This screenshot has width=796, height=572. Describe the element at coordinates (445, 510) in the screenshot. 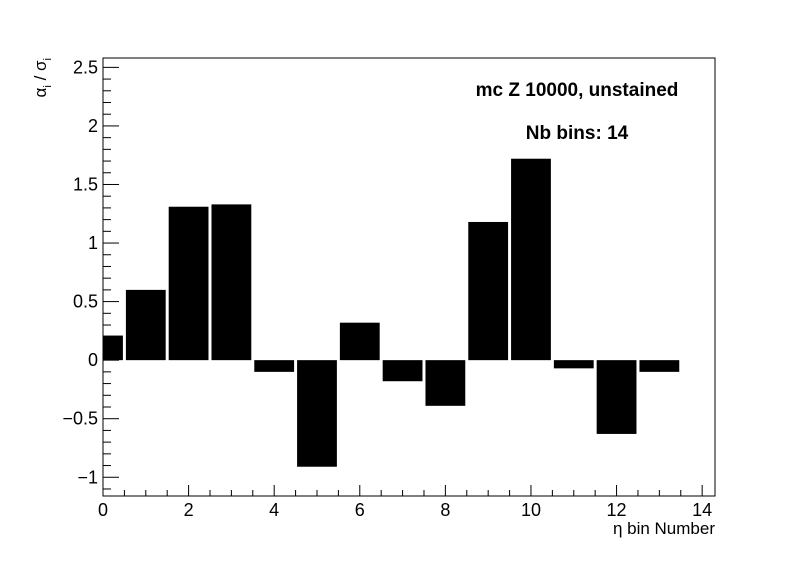

I see `x-tick-label: 8` at that location.